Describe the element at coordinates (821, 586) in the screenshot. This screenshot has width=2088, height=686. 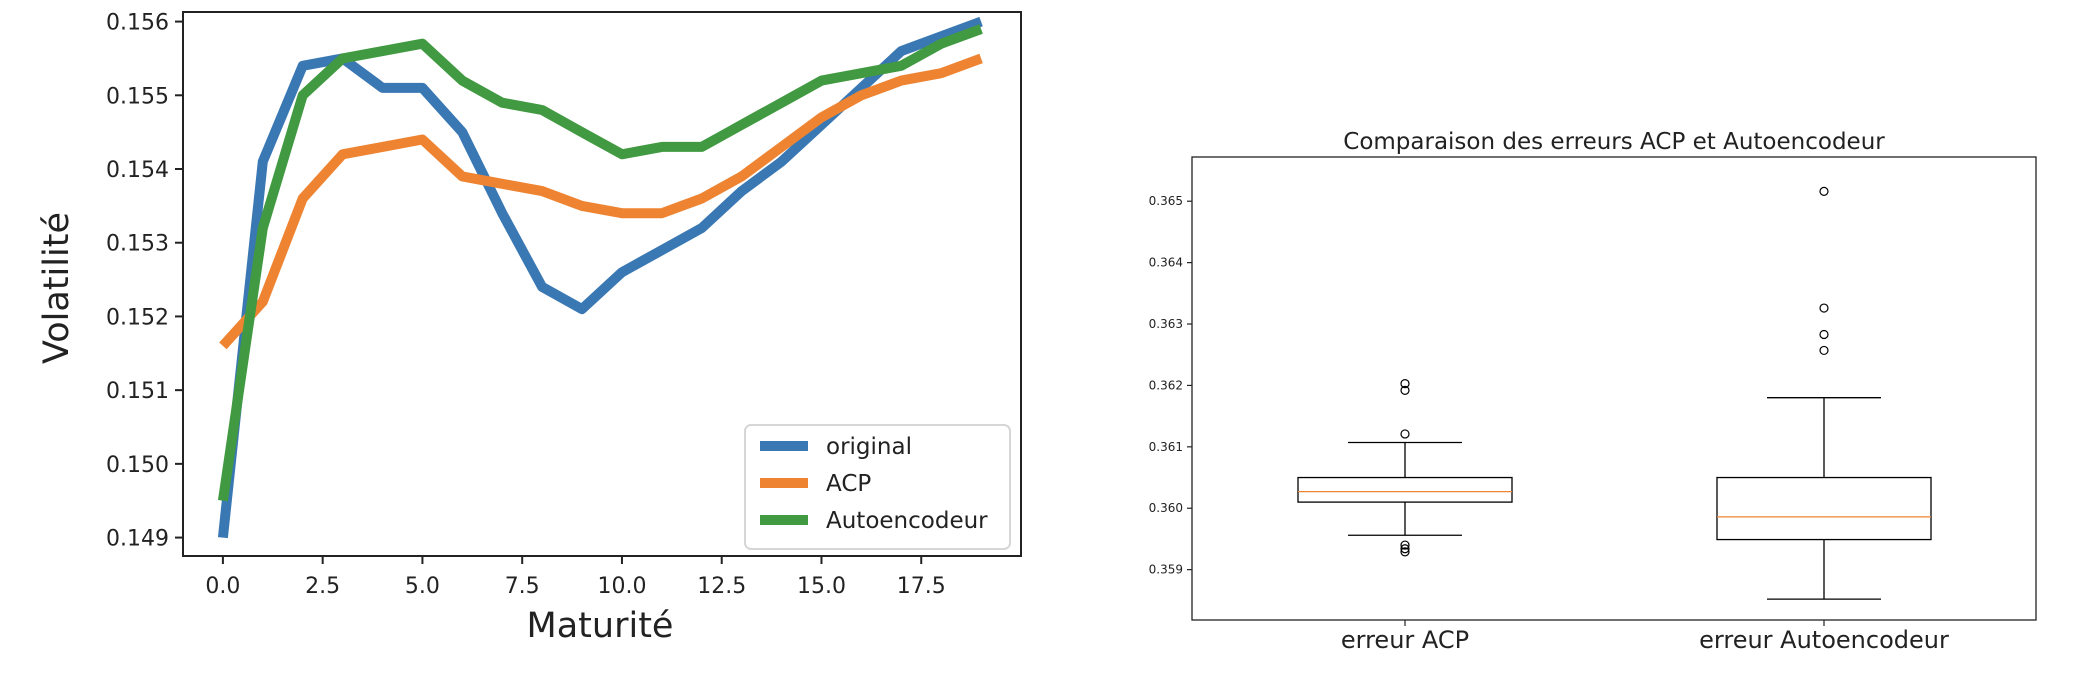
I see `x-tick-label: 15.0` at that location.